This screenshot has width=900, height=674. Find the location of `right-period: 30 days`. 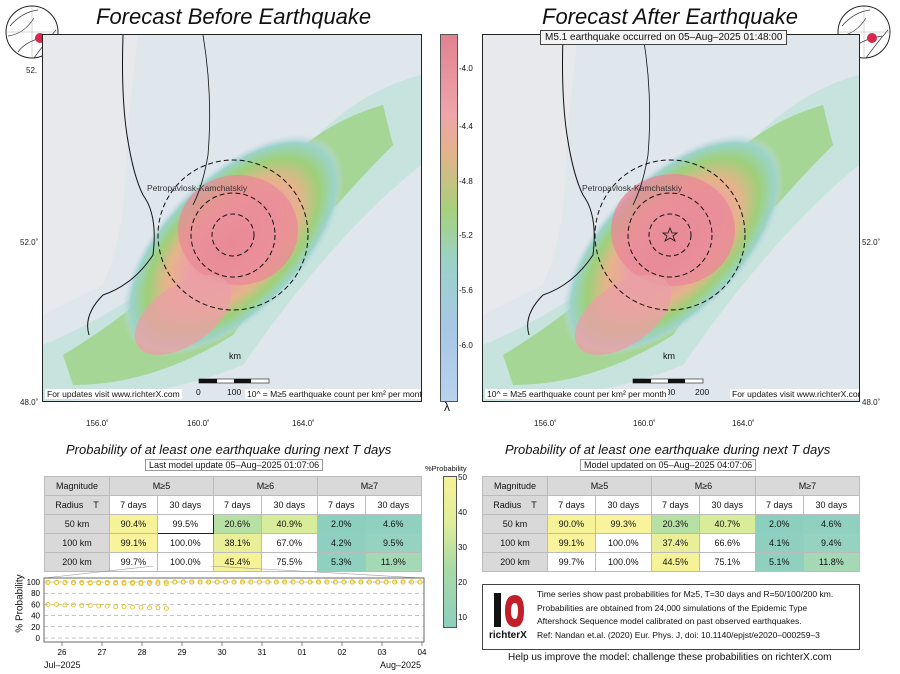

right-period: 30 days is located at coordinates (623, 505).